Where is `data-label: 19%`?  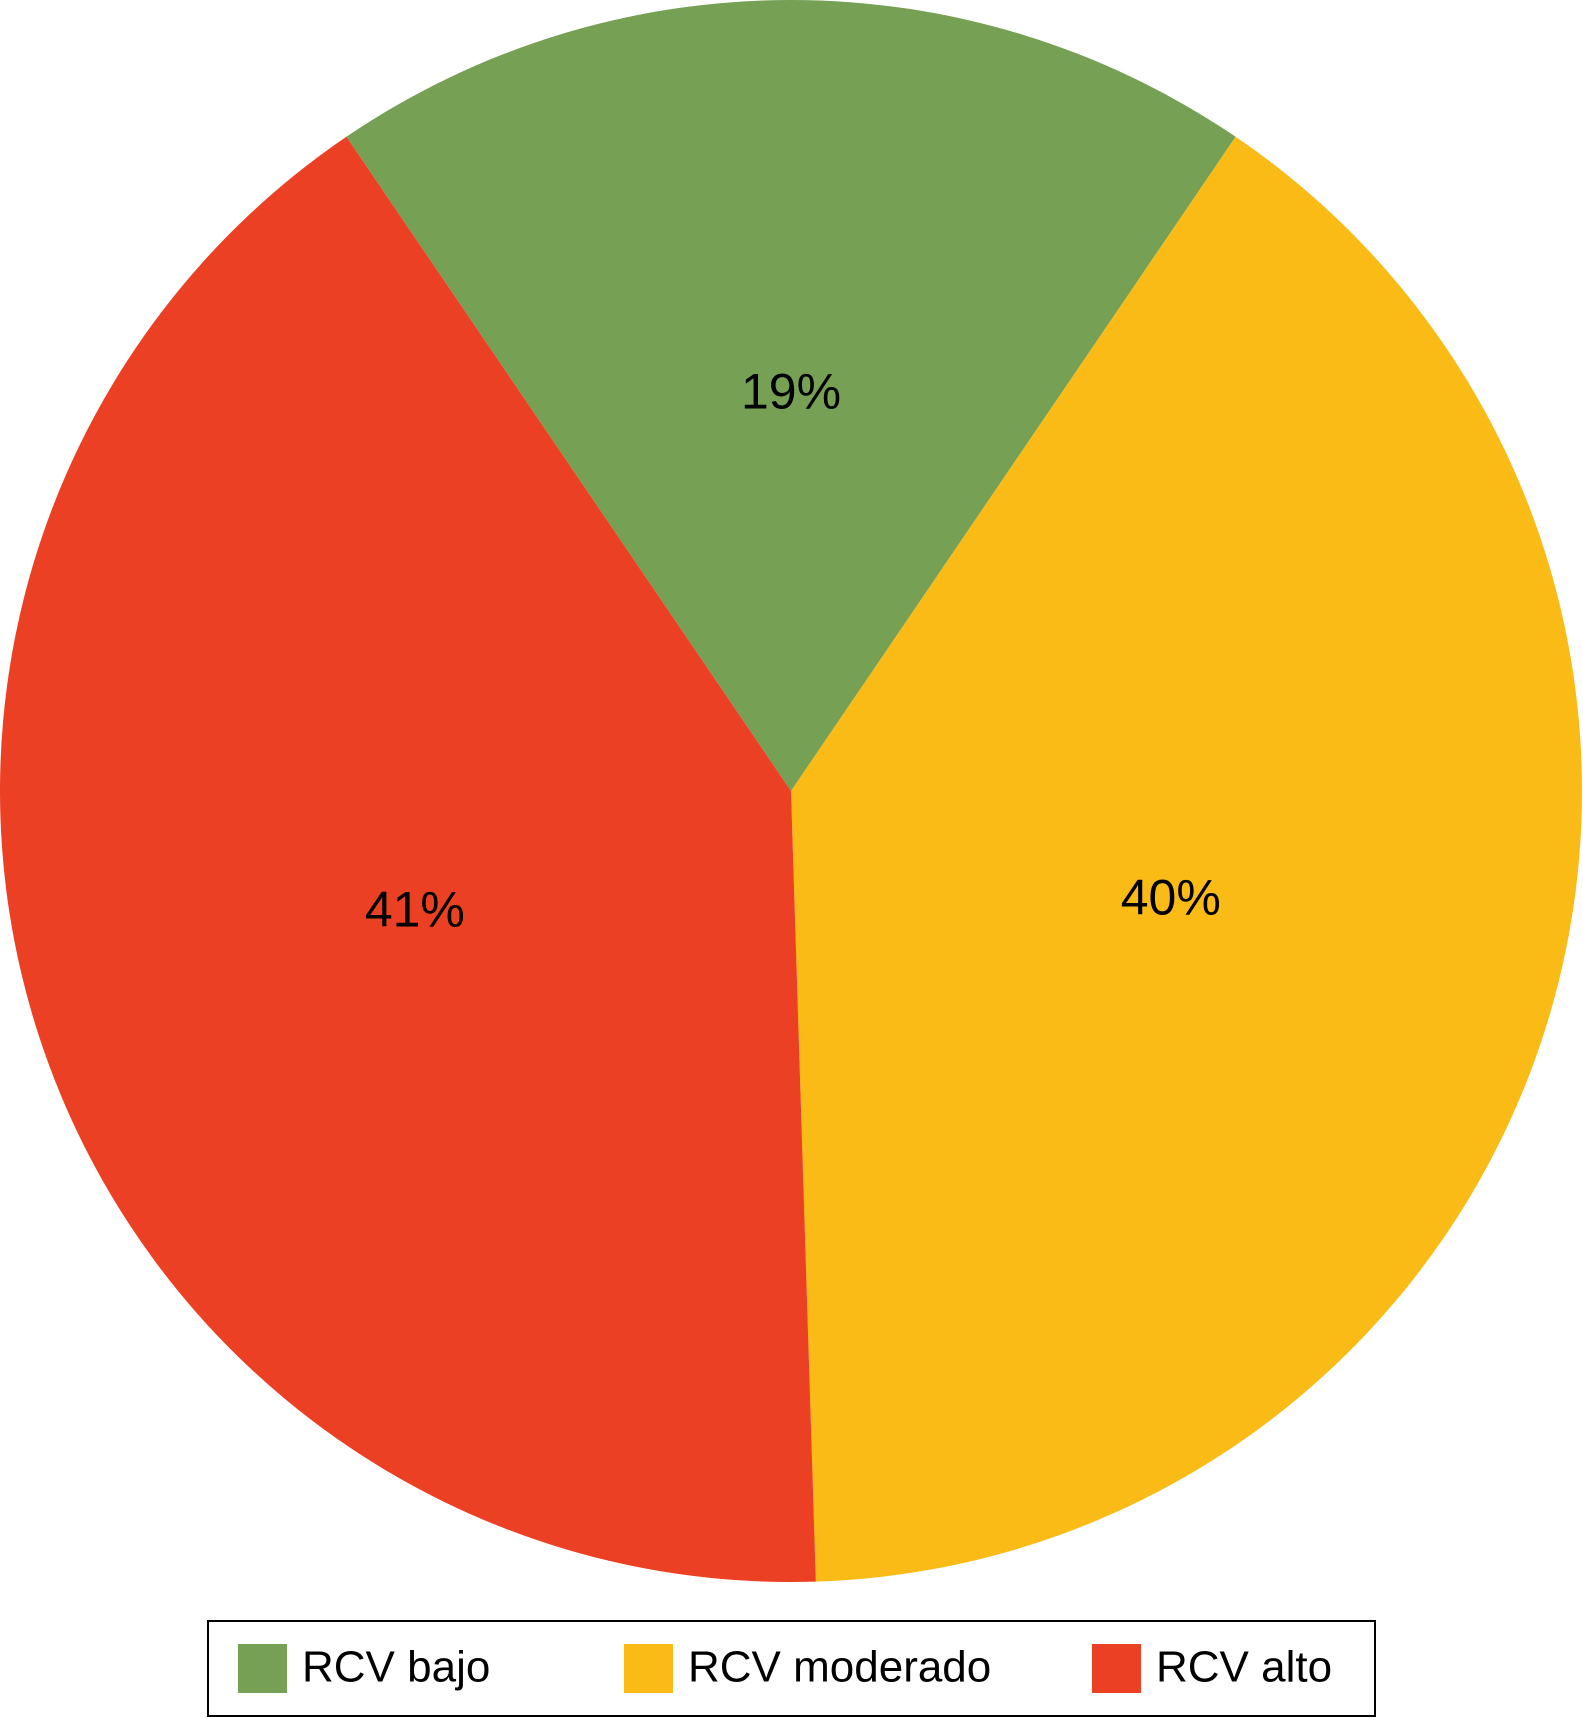
data-label: 19% is located at coordinates (791, 392).